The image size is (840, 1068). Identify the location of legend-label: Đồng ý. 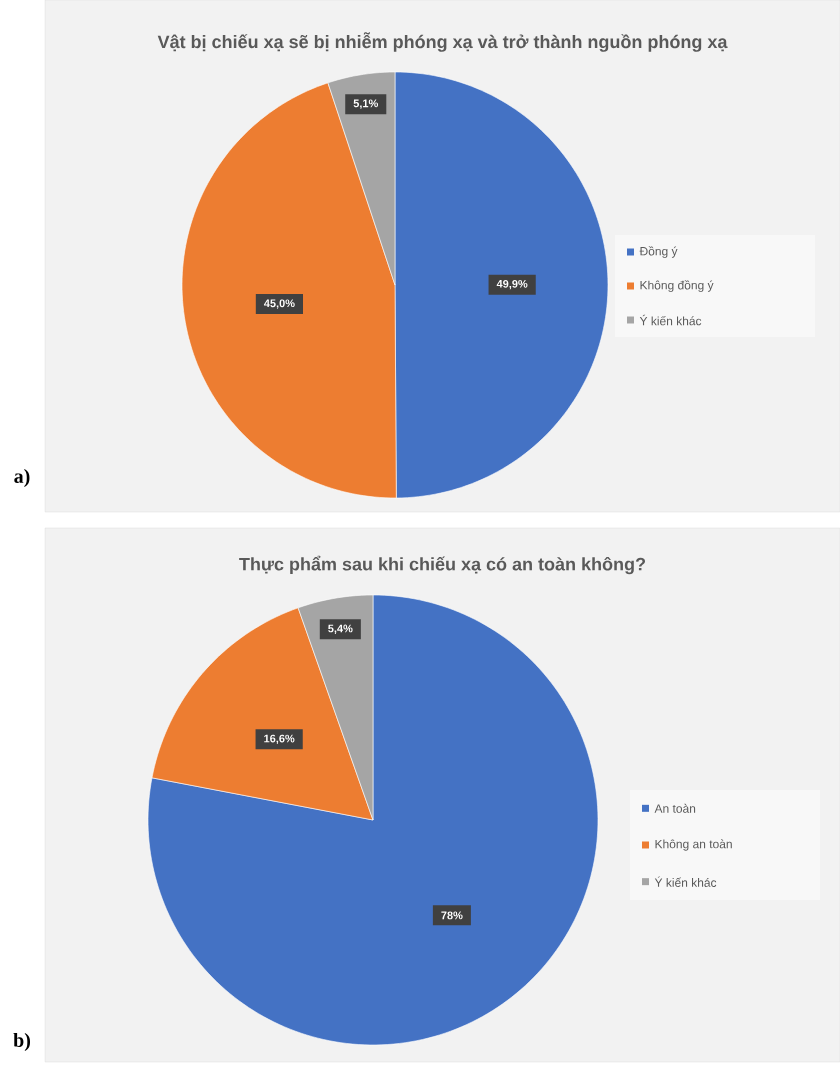
(658, 252).